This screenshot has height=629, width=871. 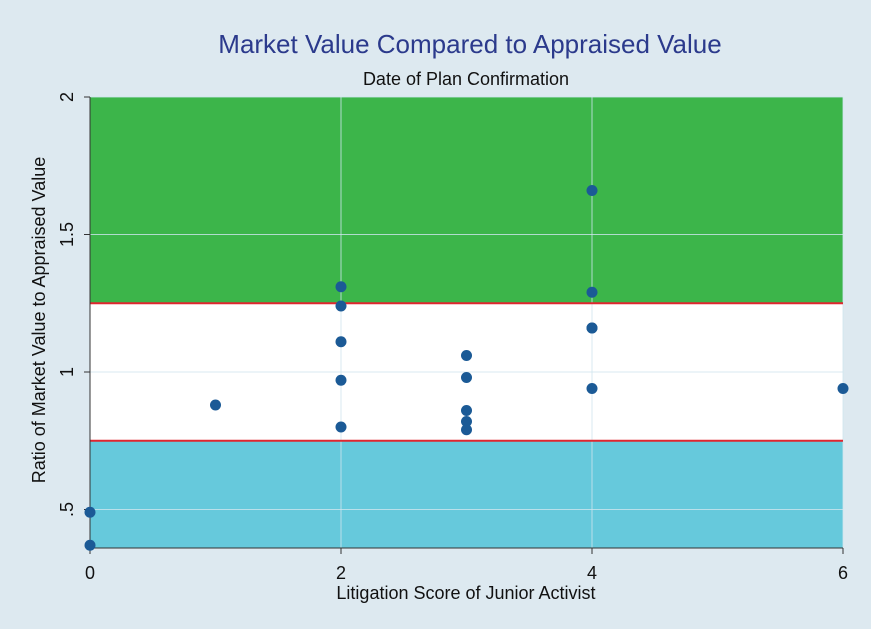 What do you see at coordinates (341, 573) in the screenshot?
I see `x-tick-label: 2` at bounding box center [341, 573].